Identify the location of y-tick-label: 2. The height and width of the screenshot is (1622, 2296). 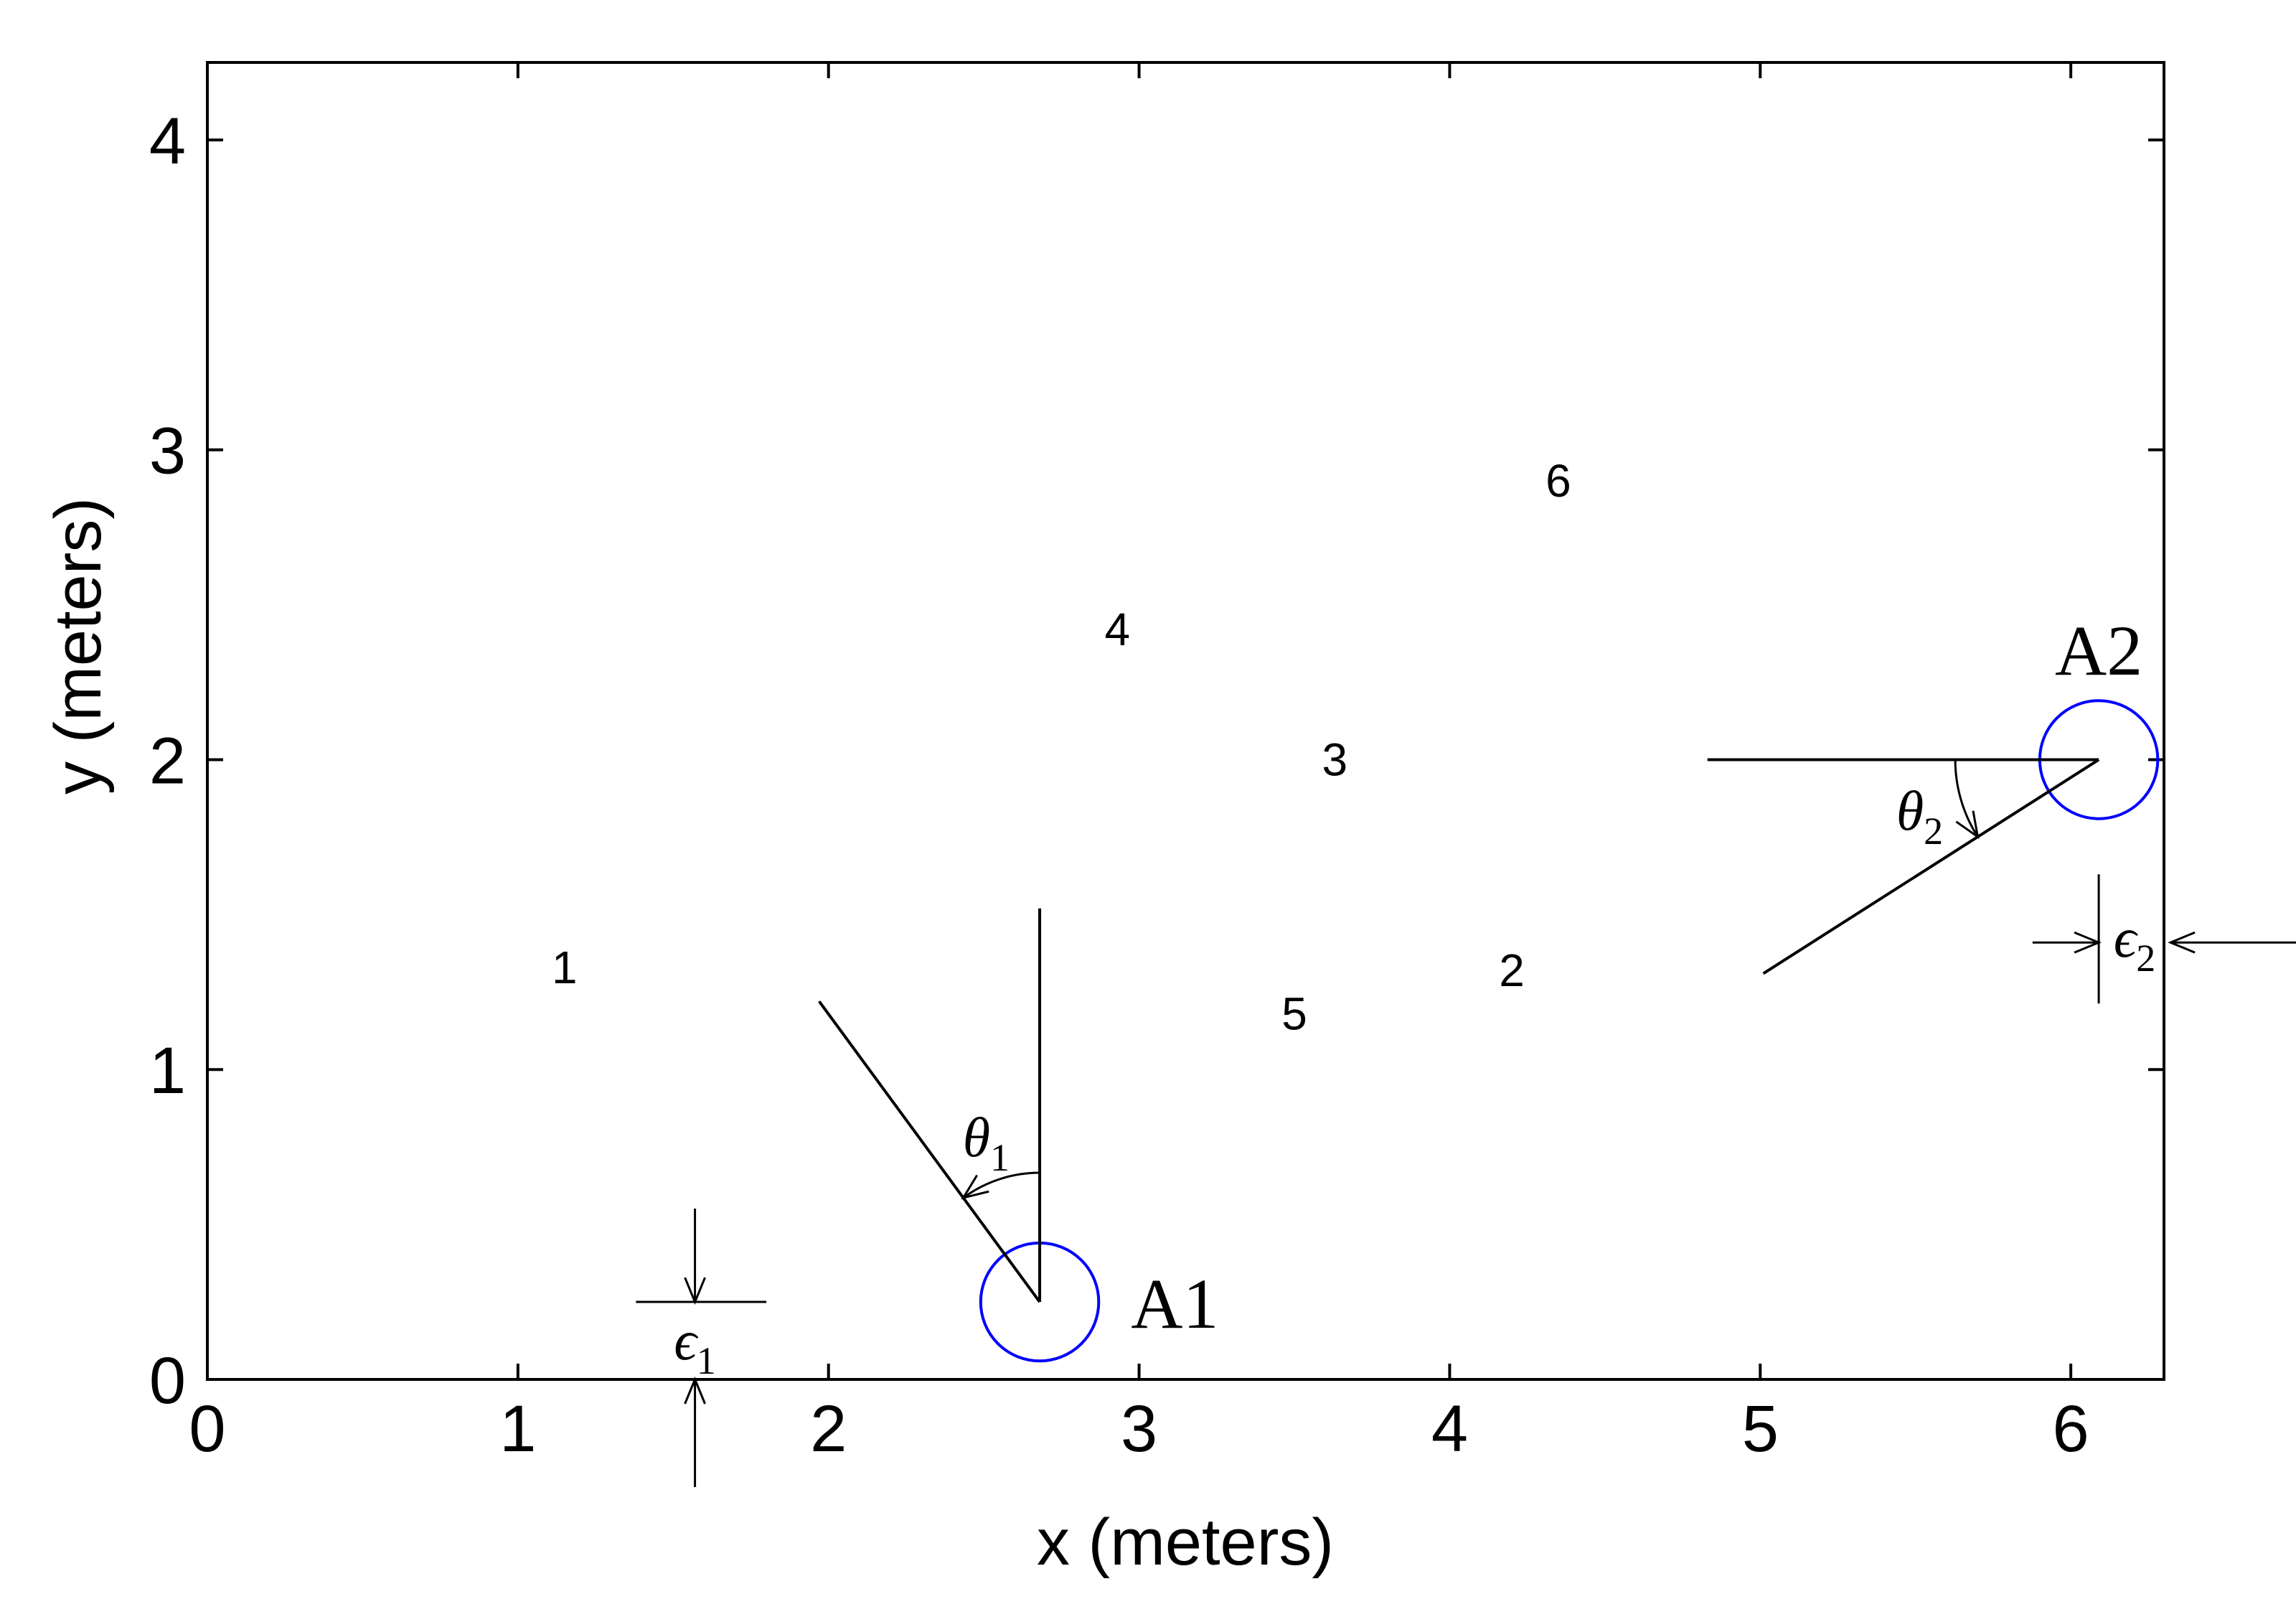
(167, 760).